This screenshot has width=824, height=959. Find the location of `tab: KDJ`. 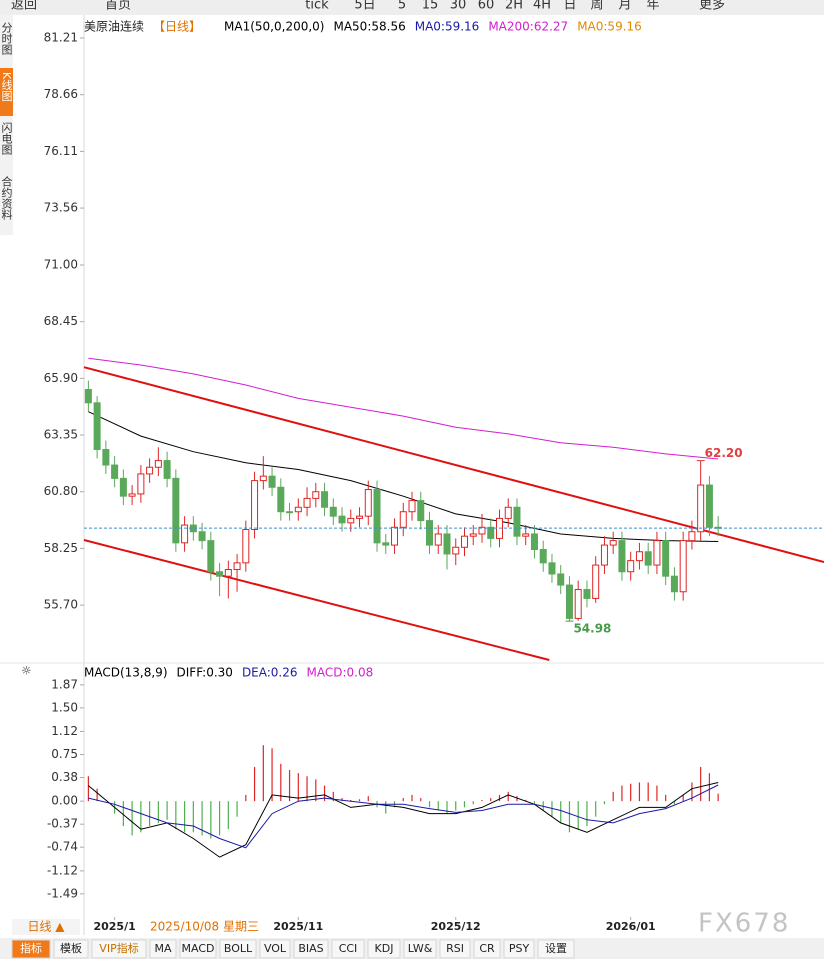

tab: KDJ is located at coordinates (384, 948).